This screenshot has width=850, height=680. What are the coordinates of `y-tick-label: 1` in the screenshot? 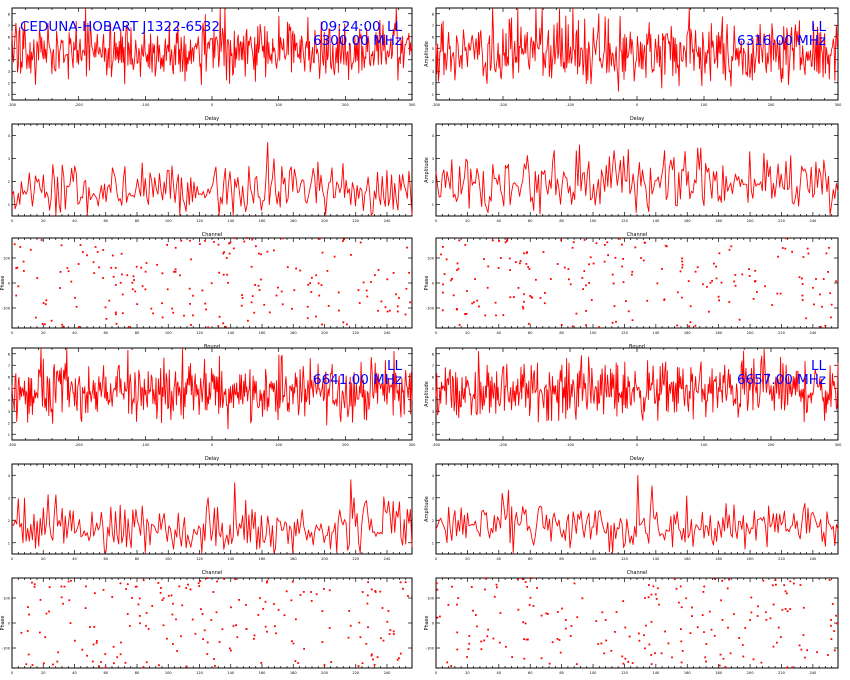 It's located at (9, 543).